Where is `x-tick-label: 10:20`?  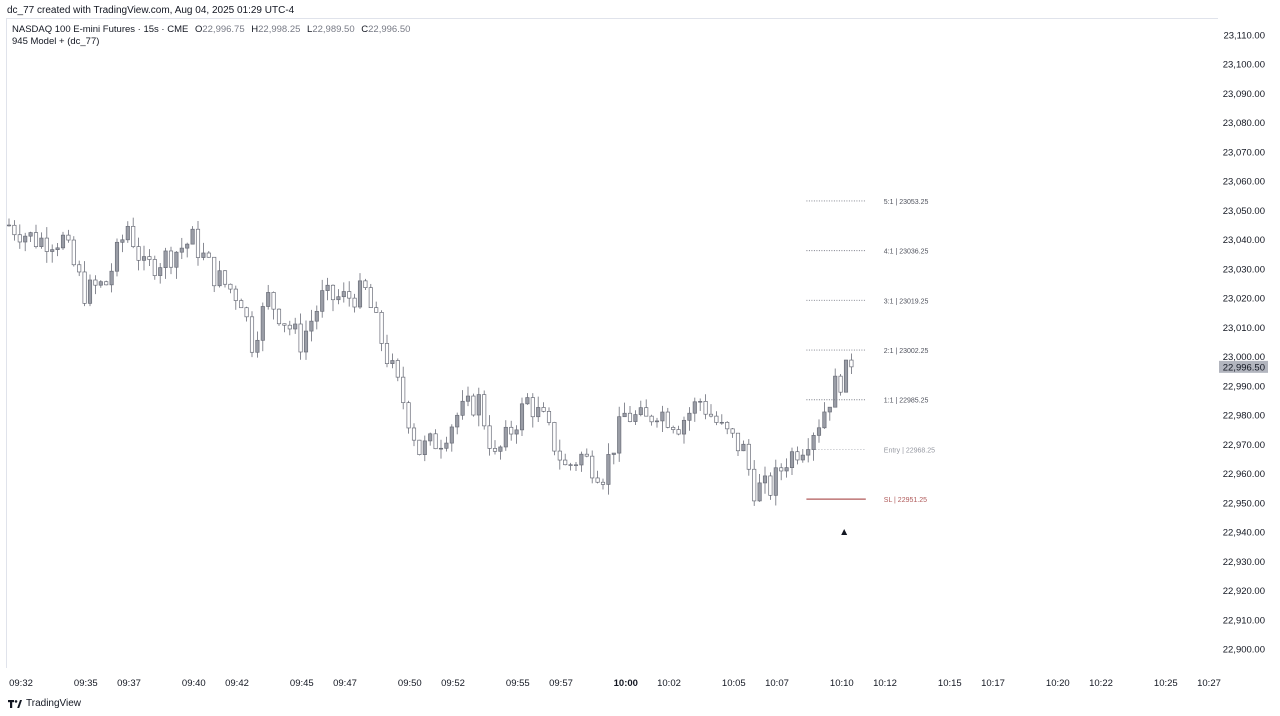 x-tick-label: 10:20 is located at coordinates (1058, 683).